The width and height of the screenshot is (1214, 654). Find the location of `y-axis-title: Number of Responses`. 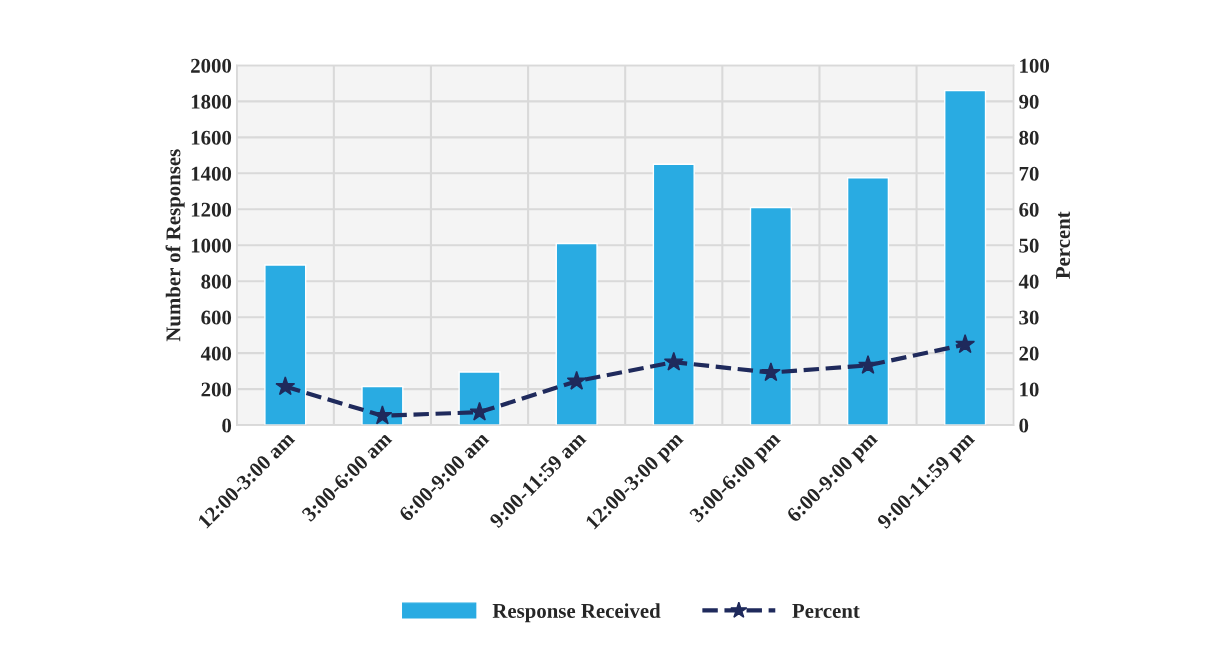

y-axis-title: Number of Responses is located at coordinates (175, 245).